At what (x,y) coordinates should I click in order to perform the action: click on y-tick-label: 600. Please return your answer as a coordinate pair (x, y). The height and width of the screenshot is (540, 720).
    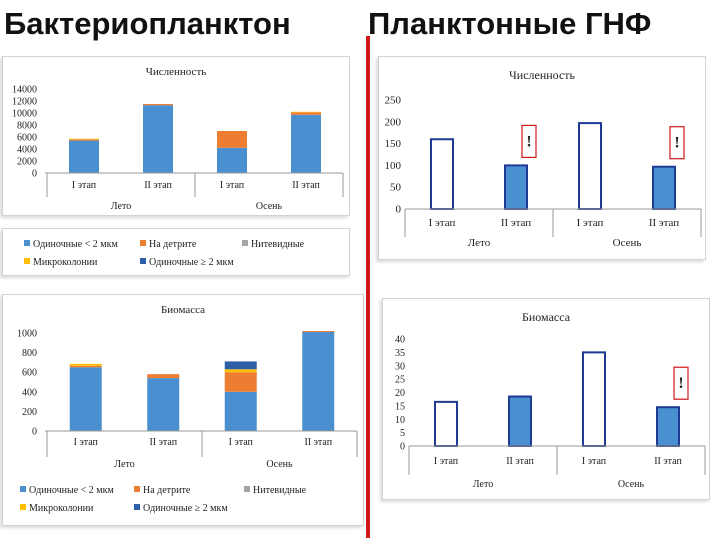
    Looking at the image, I should click on (29, 373).